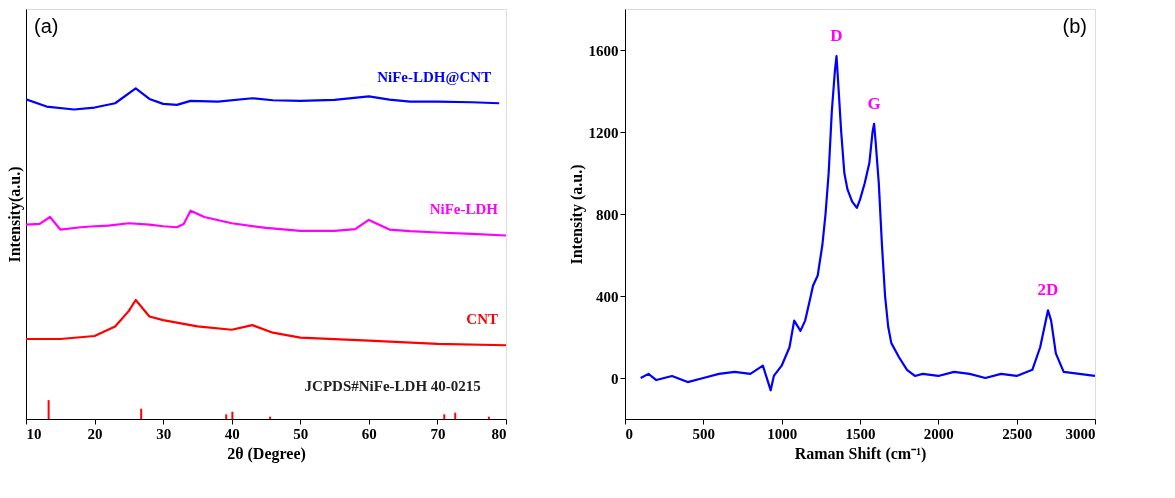 The height and width of the screenshot is (498, 1175). Describe the element at coordinates (1074, 26) in the screenshot. I see `annotation: (b)` at that location.